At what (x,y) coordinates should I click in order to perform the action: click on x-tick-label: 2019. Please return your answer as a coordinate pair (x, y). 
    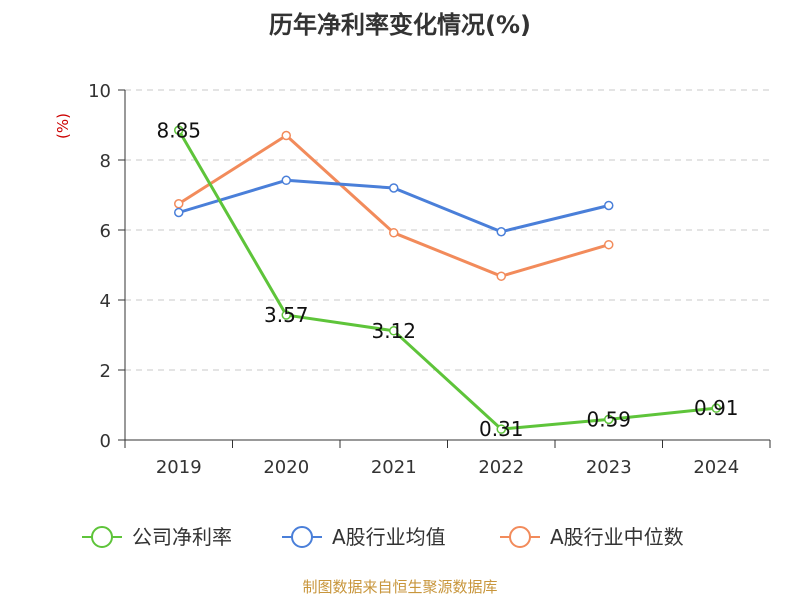
    Looking at the image, I should click on (179, 467).